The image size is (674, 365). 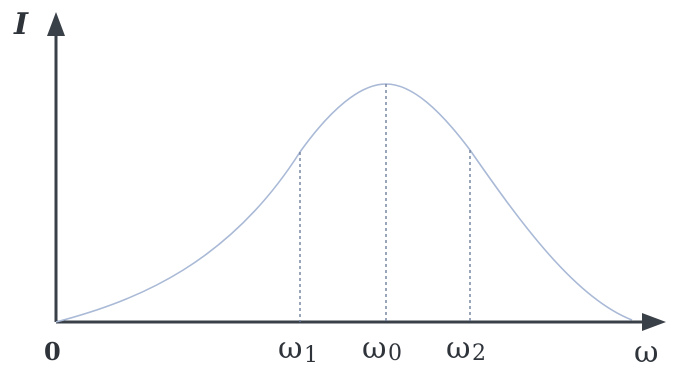 What do you see at coordinates (654, 322) in the screenshot?
I see `x-axis-arrow` at bounding box center [654, 322].